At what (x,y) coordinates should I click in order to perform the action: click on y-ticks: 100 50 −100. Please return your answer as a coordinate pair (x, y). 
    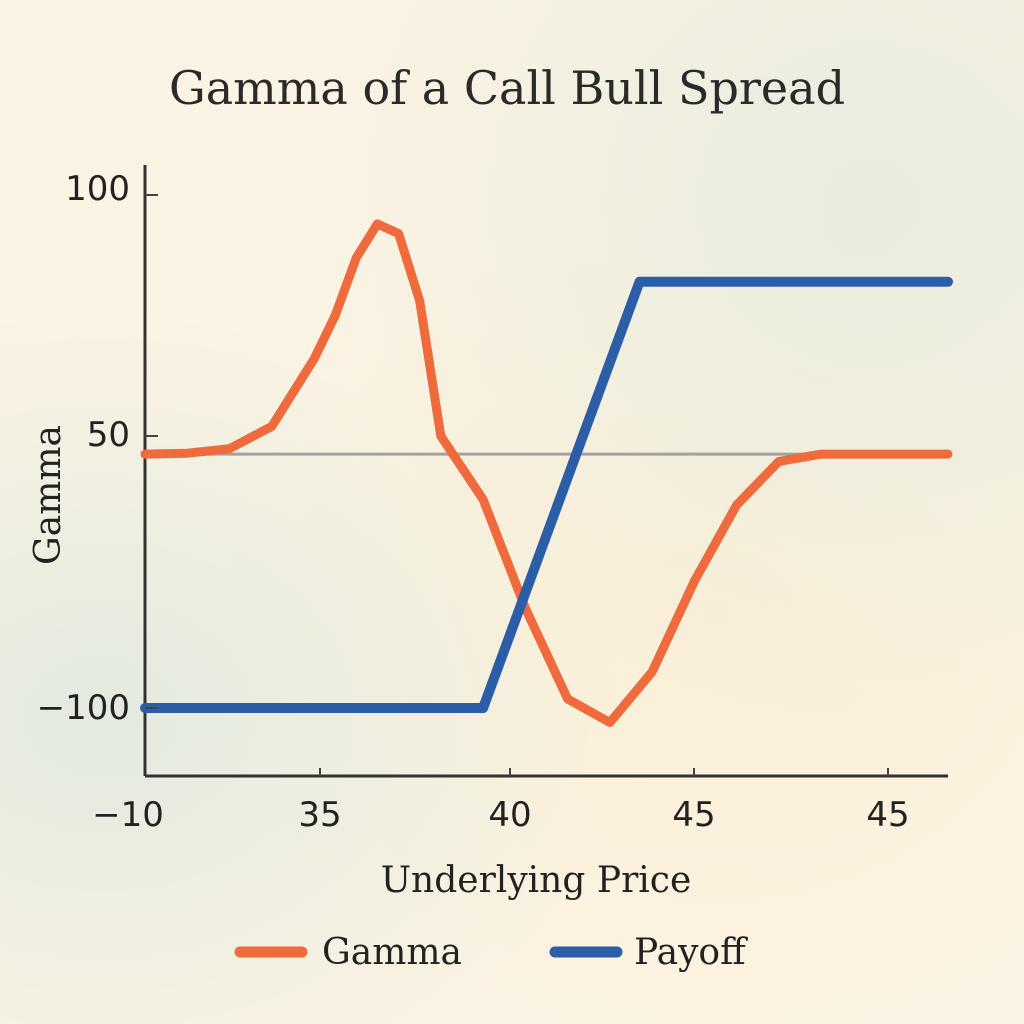
    Looking at the image, I should click on (97, 448).